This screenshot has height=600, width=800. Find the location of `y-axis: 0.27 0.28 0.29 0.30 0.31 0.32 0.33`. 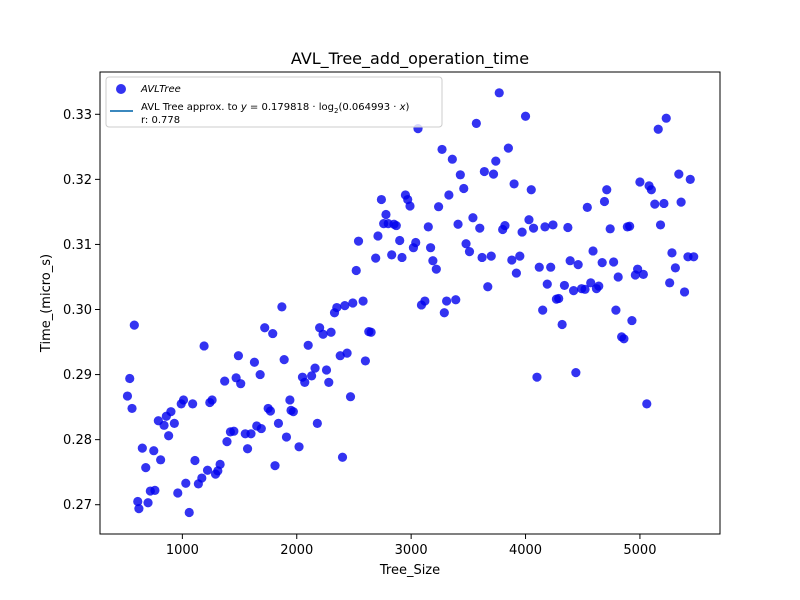

y-axis: 0.27 0.28 0.29 0.30 0.31 0.32 0.33 is located at coordinates (81, 310).